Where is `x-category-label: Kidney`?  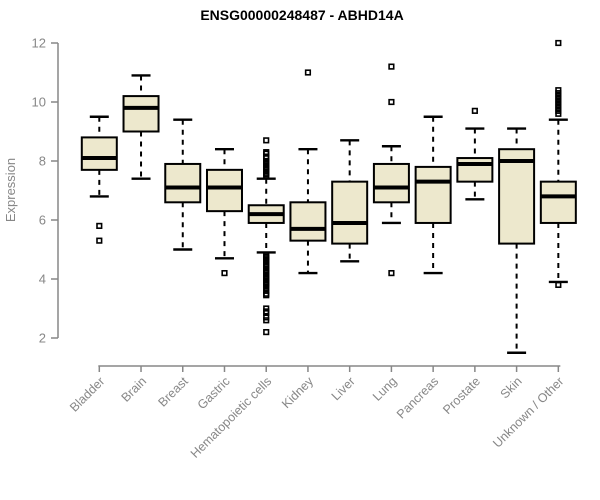 x-category-label: Kidney is located at coordinates (297, 392).